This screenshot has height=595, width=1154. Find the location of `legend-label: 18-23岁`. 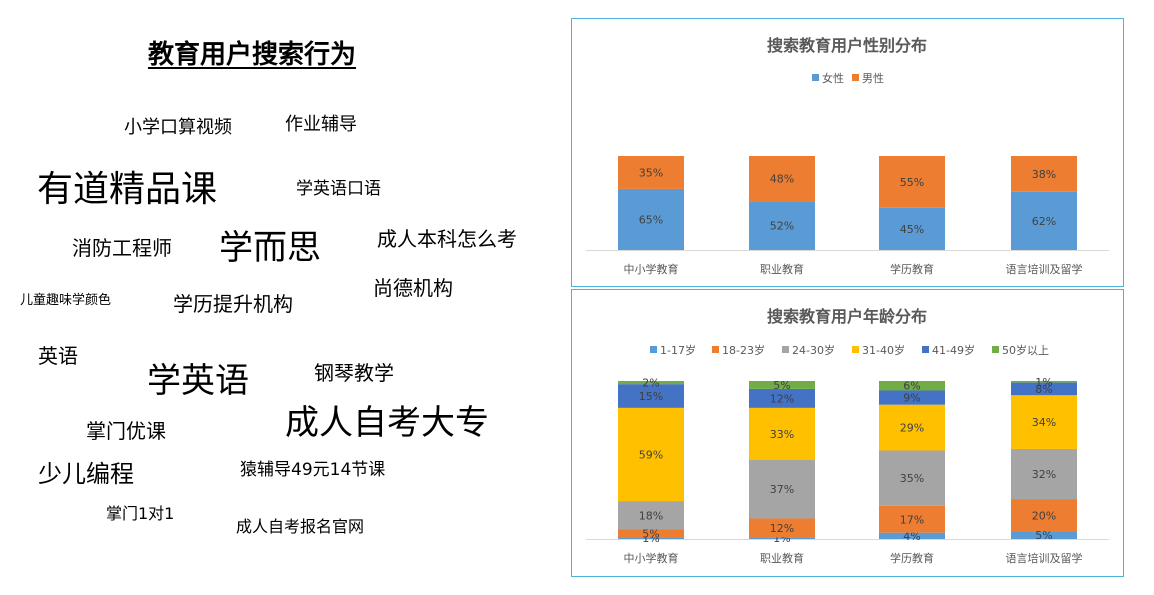

legend-label: 18-23岁 is located at coordinates (743, 350).